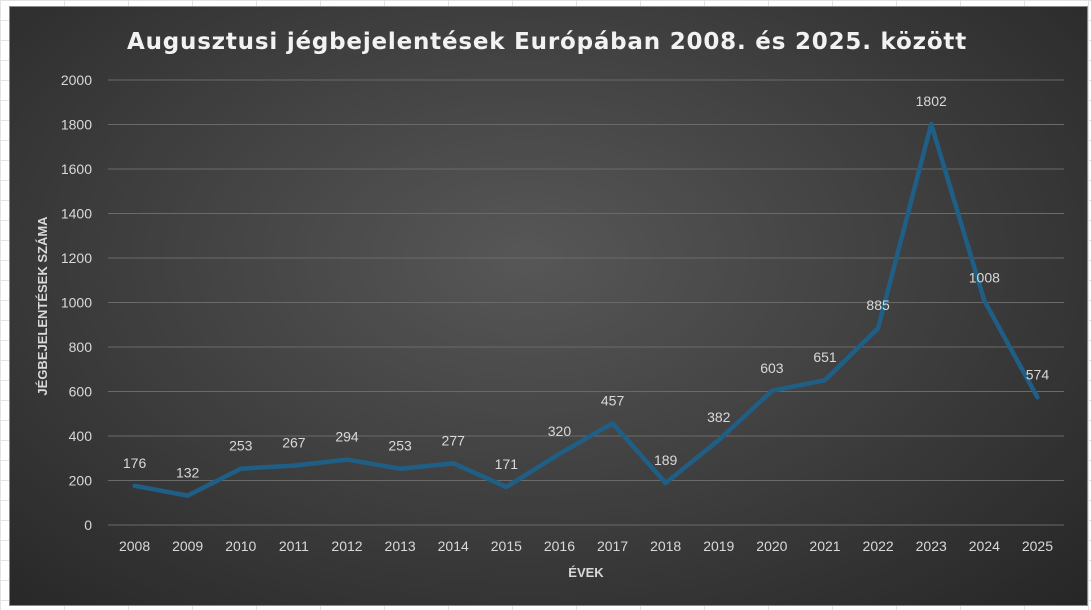  Describe the element at coordinates (453, 546) in the screenshot. I see `x-tick-label: 2014` at that location.